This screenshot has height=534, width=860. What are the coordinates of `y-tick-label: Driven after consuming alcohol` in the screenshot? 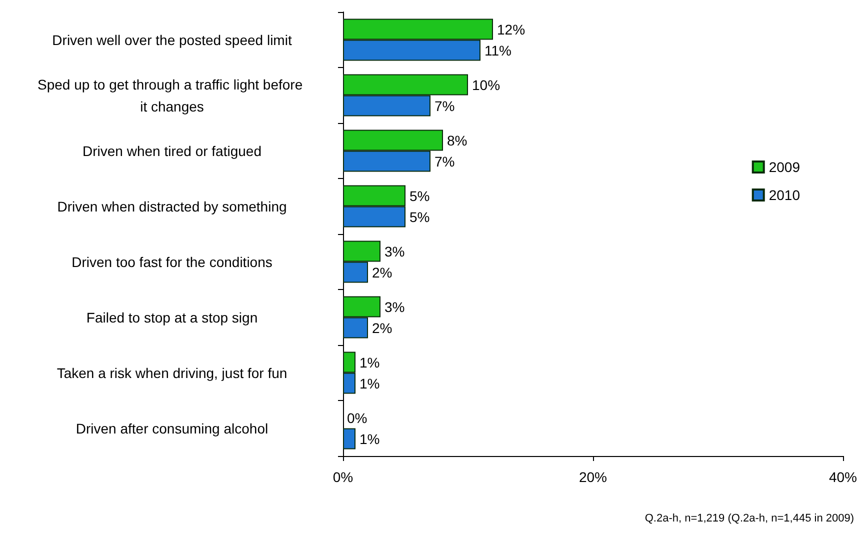 It's located at (172, 428).